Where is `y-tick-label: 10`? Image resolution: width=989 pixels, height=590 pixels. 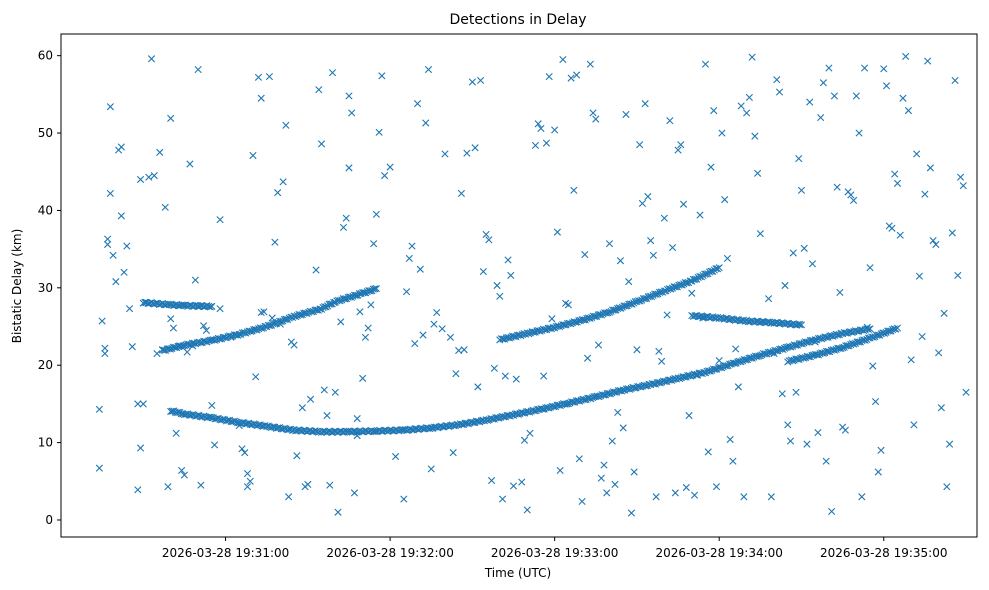
y-tick-label: 10 is located at coordinates (45, 443).